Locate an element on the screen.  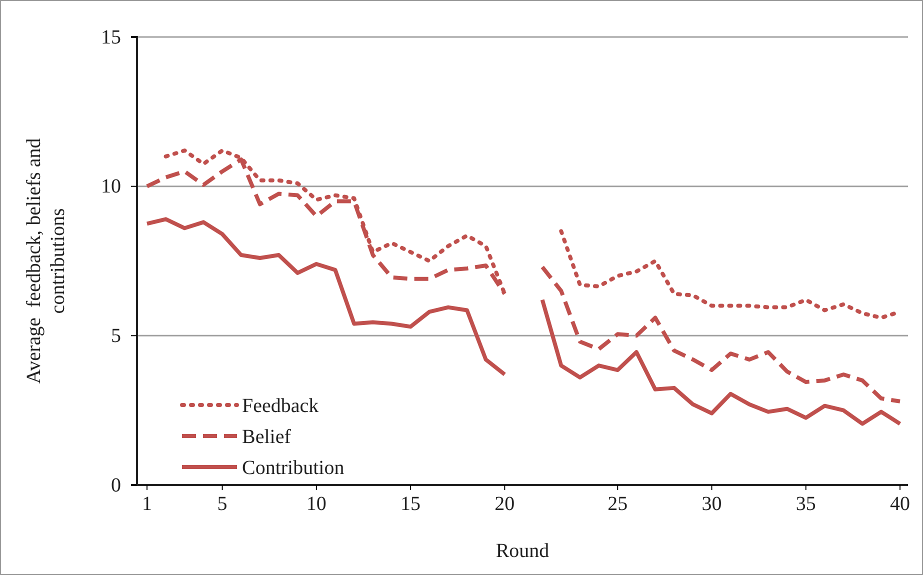
y-tick-label: 0 is located at coordinates (116, 485).